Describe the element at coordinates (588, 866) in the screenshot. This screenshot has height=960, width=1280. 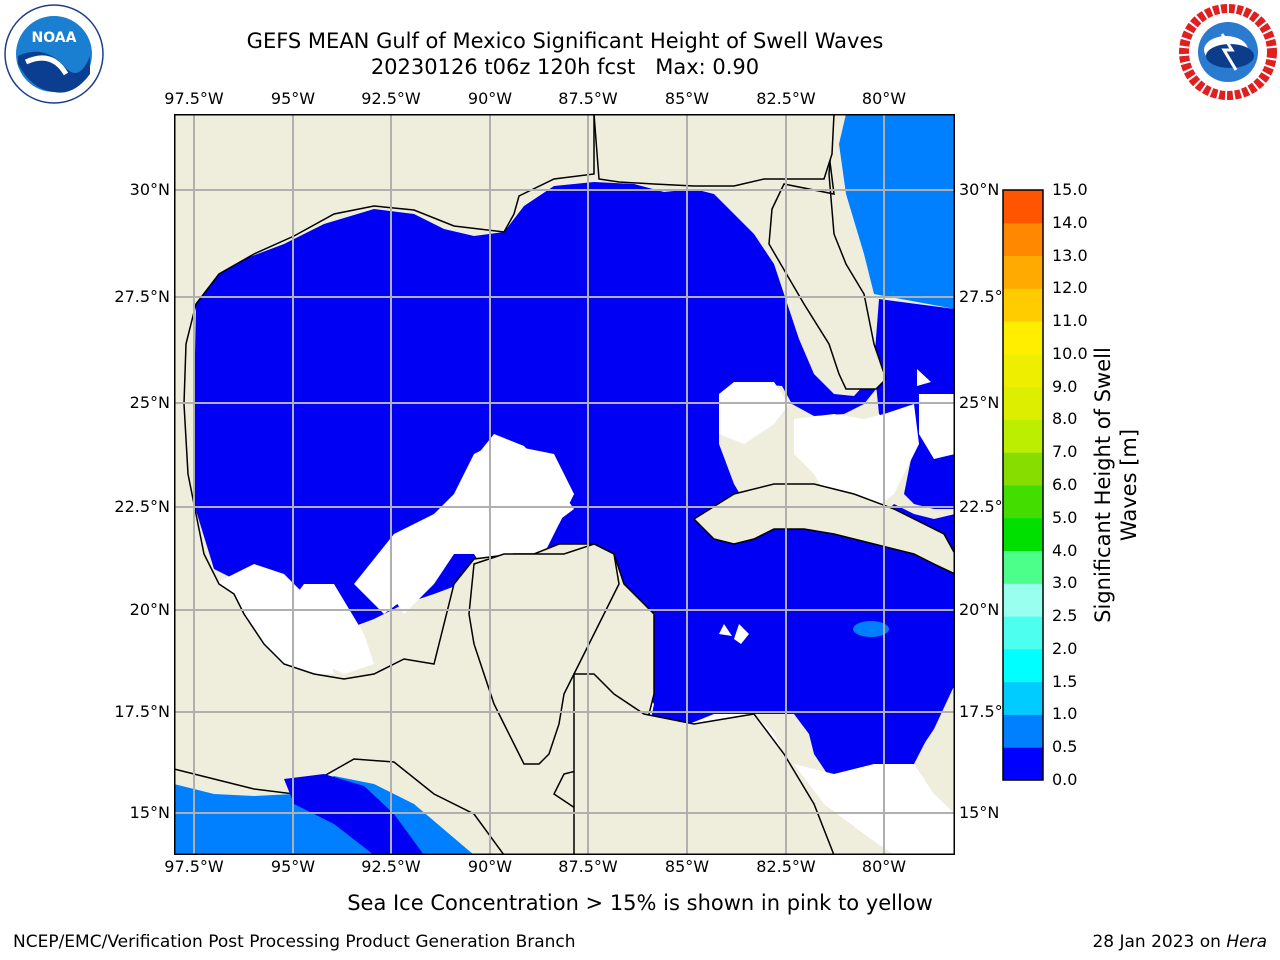
I see `lon-label-bottom: 87.5°W` at that location.